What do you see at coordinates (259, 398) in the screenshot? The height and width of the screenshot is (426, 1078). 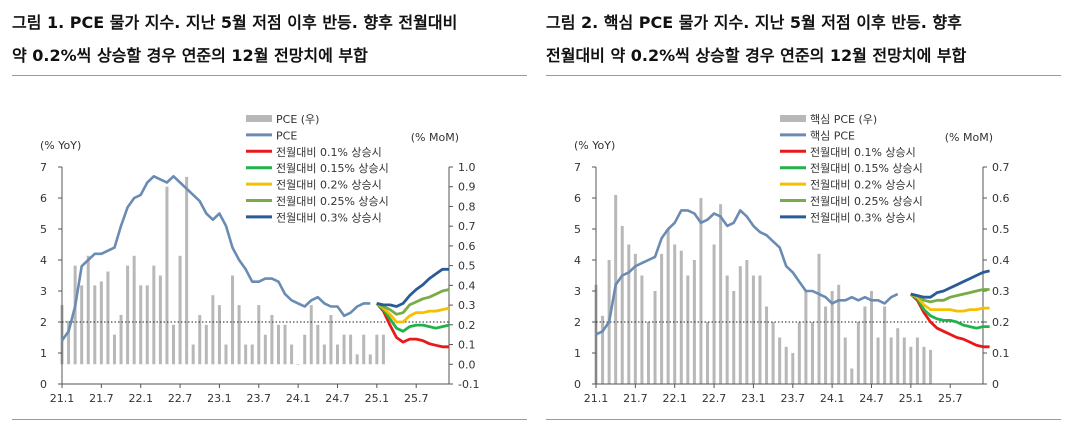 I see `pce-x-tick-label: 23.7` at bounding box center [259, 398].